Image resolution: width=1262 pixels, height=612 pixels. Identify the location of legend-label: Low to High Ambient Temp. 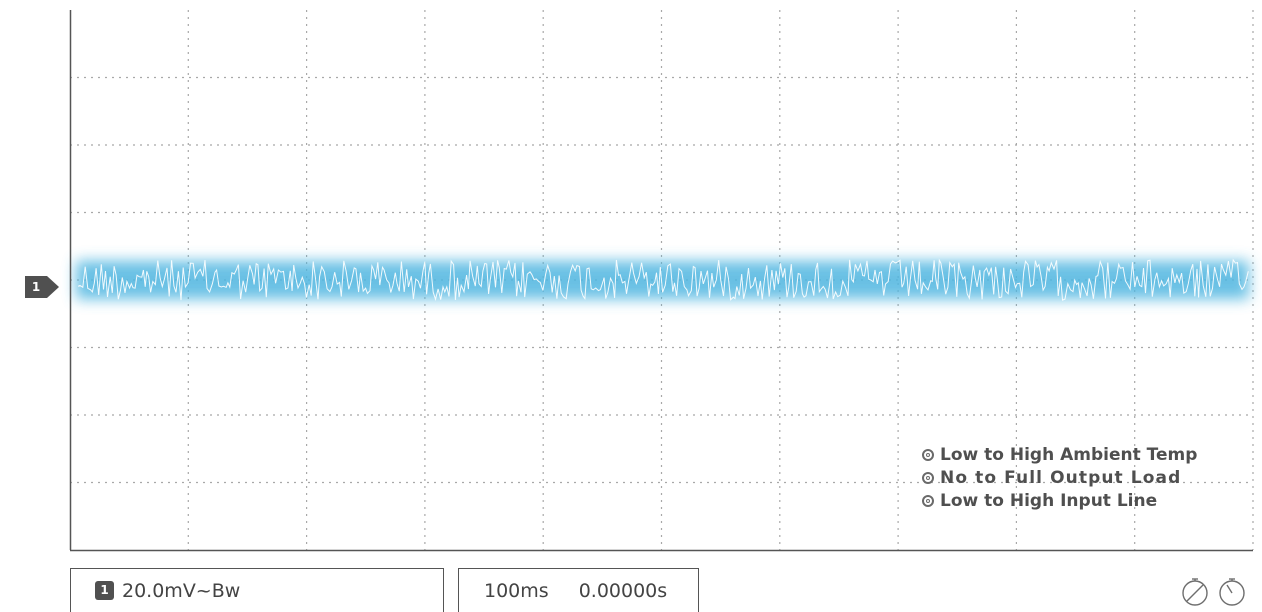
(1069, 454).